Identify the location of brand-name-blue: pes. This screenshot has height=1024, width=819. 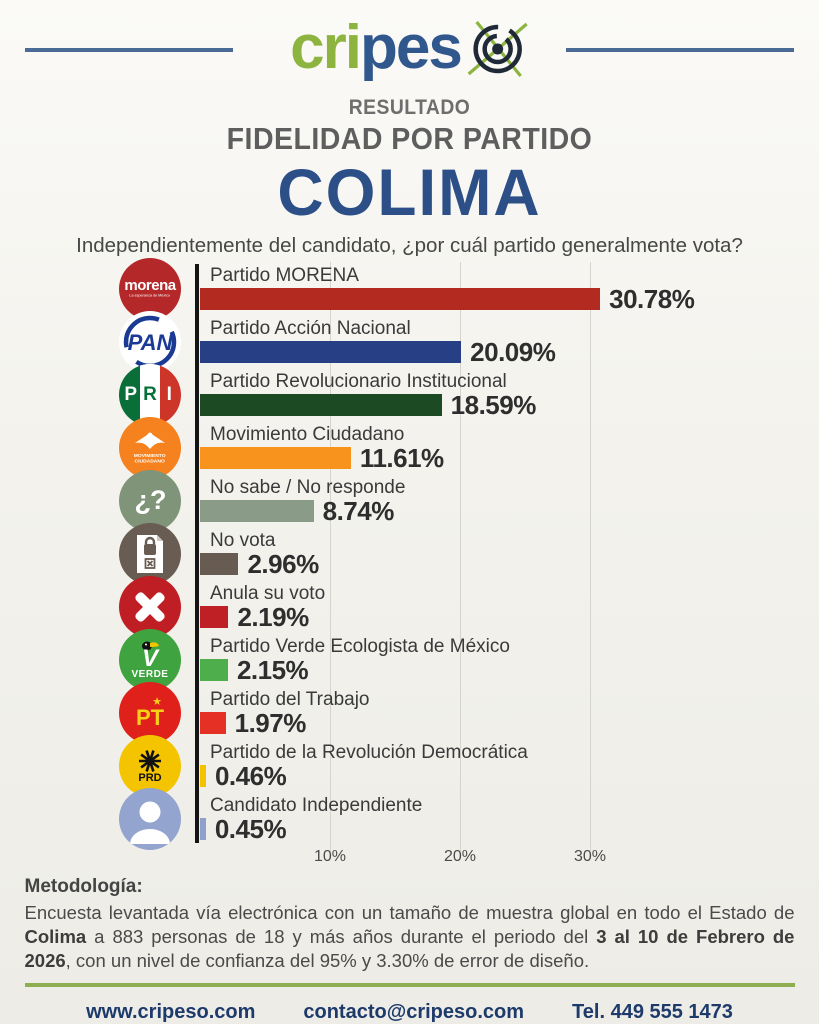
(411, 47).